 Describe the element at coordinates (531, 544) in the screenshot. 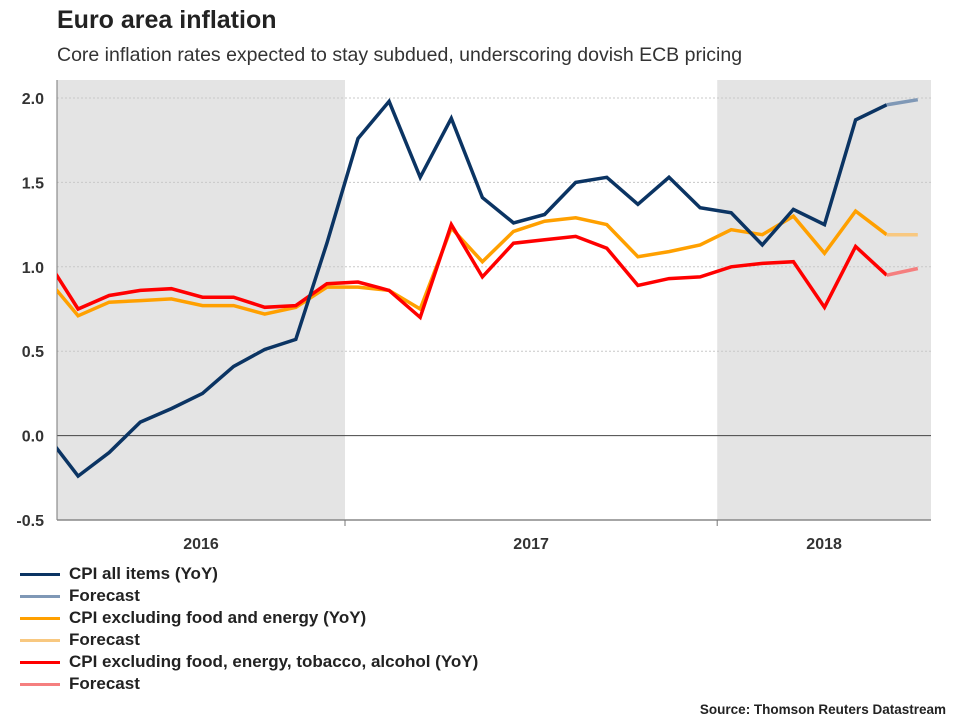

I see `x-tick-label: 2017` at that location.